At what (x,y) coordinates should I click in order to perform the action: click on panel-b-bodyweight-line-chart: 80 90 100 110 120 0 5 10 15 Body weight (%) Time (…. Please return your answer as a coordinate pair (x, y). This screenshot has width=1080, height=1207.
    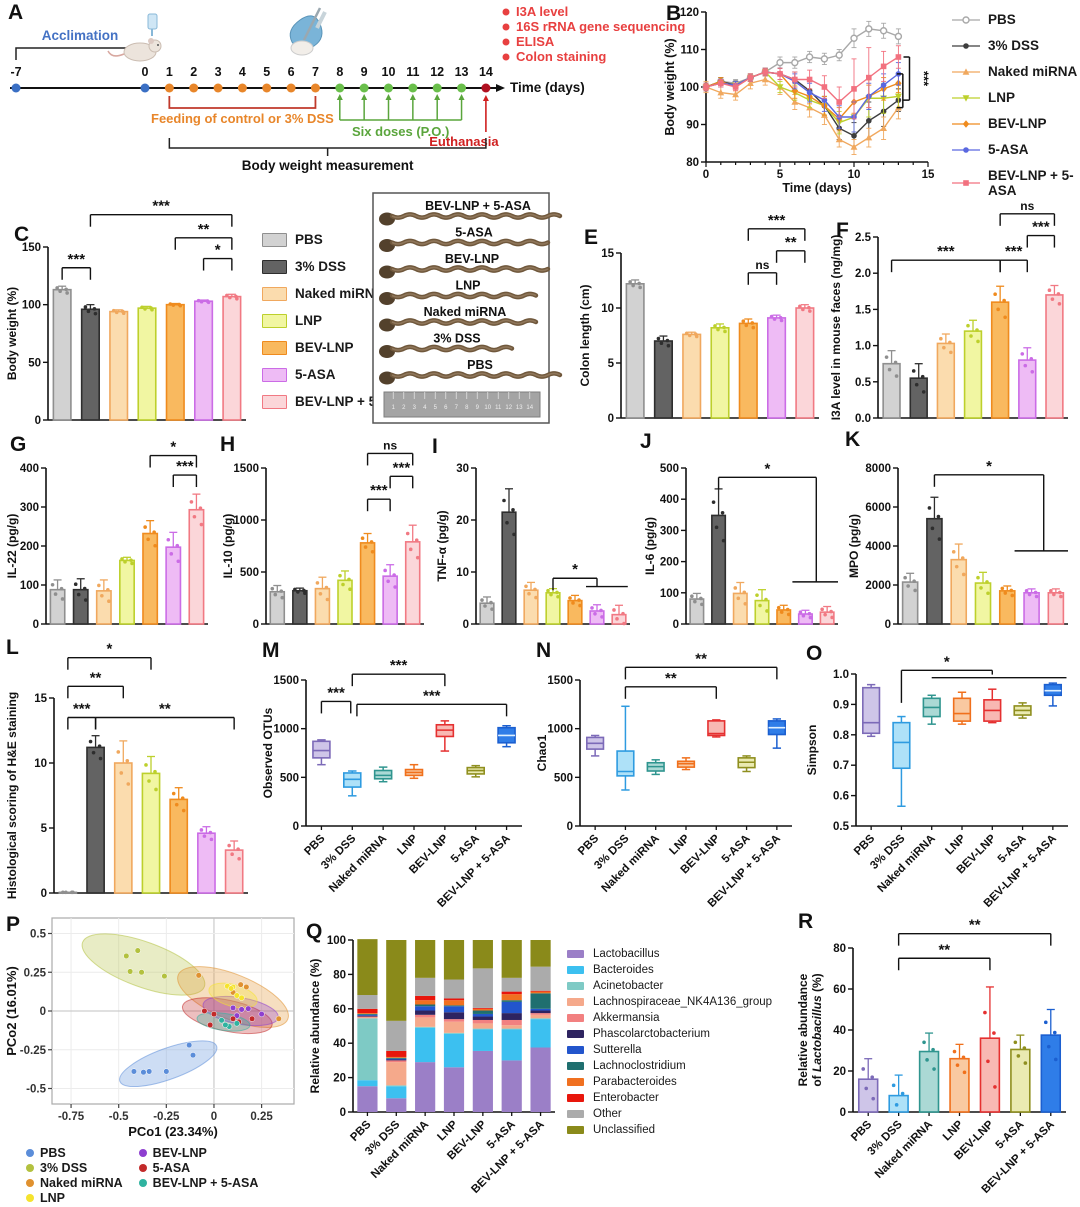
    Looking at the image, I should click on (799, 101).